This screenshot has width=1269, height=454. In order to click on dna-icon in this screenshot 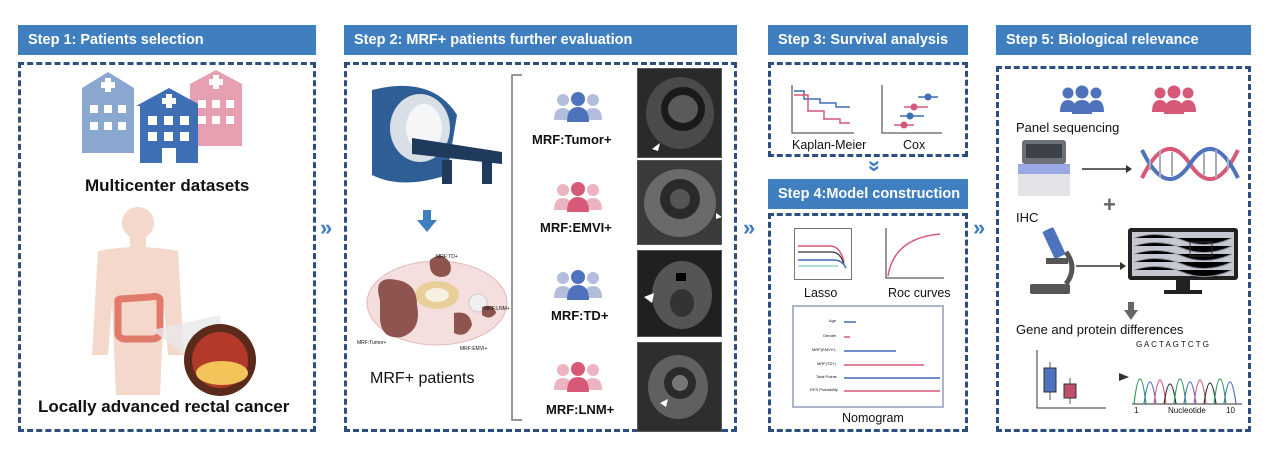, I will do `click(1190, 164)`.